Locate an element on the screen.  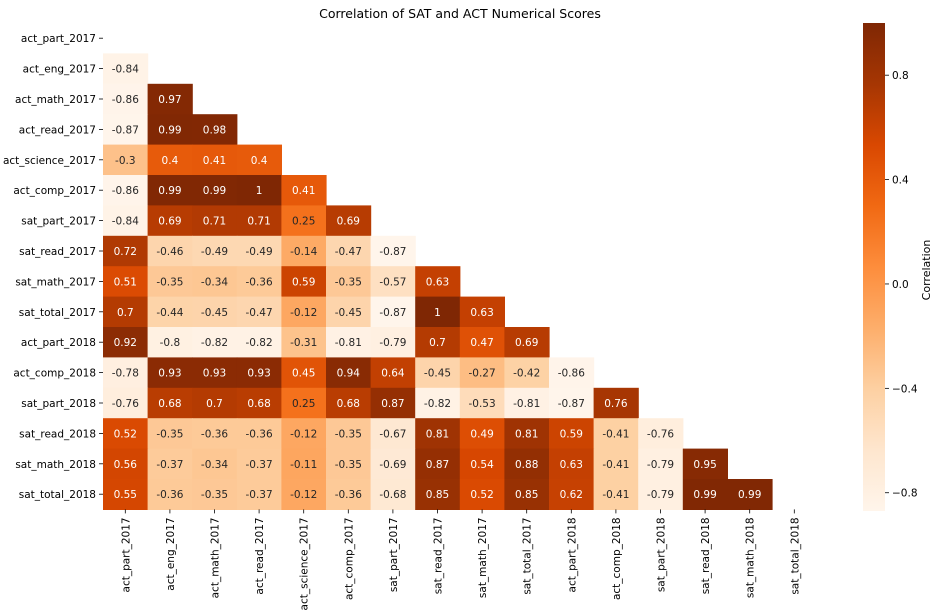
heatmap-cell-act_read_2017-act_math_2017 is located at coordinates (215, 130).